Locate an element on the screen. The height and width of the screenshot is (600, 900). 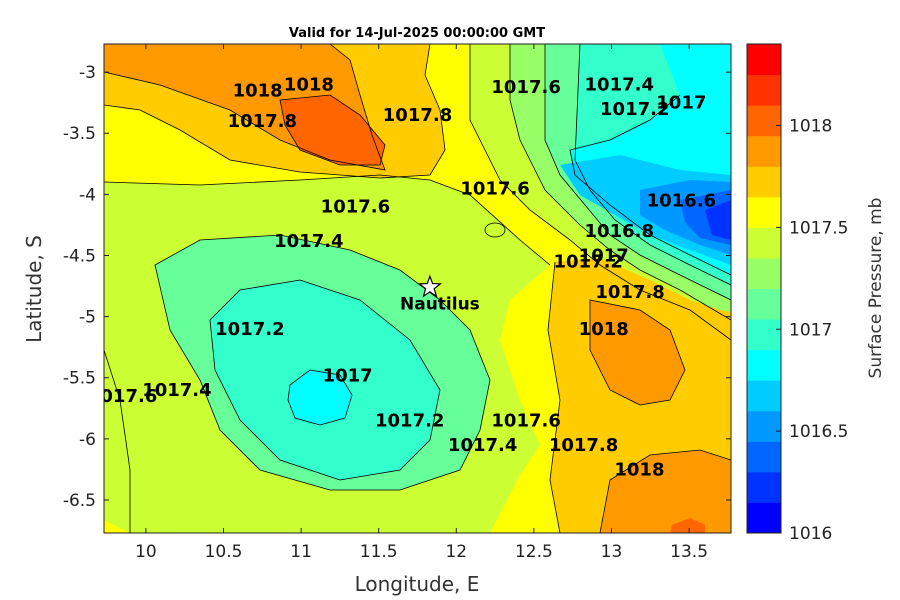
colorbar-tick-label: 1016 is located at coordinates (810, 534).